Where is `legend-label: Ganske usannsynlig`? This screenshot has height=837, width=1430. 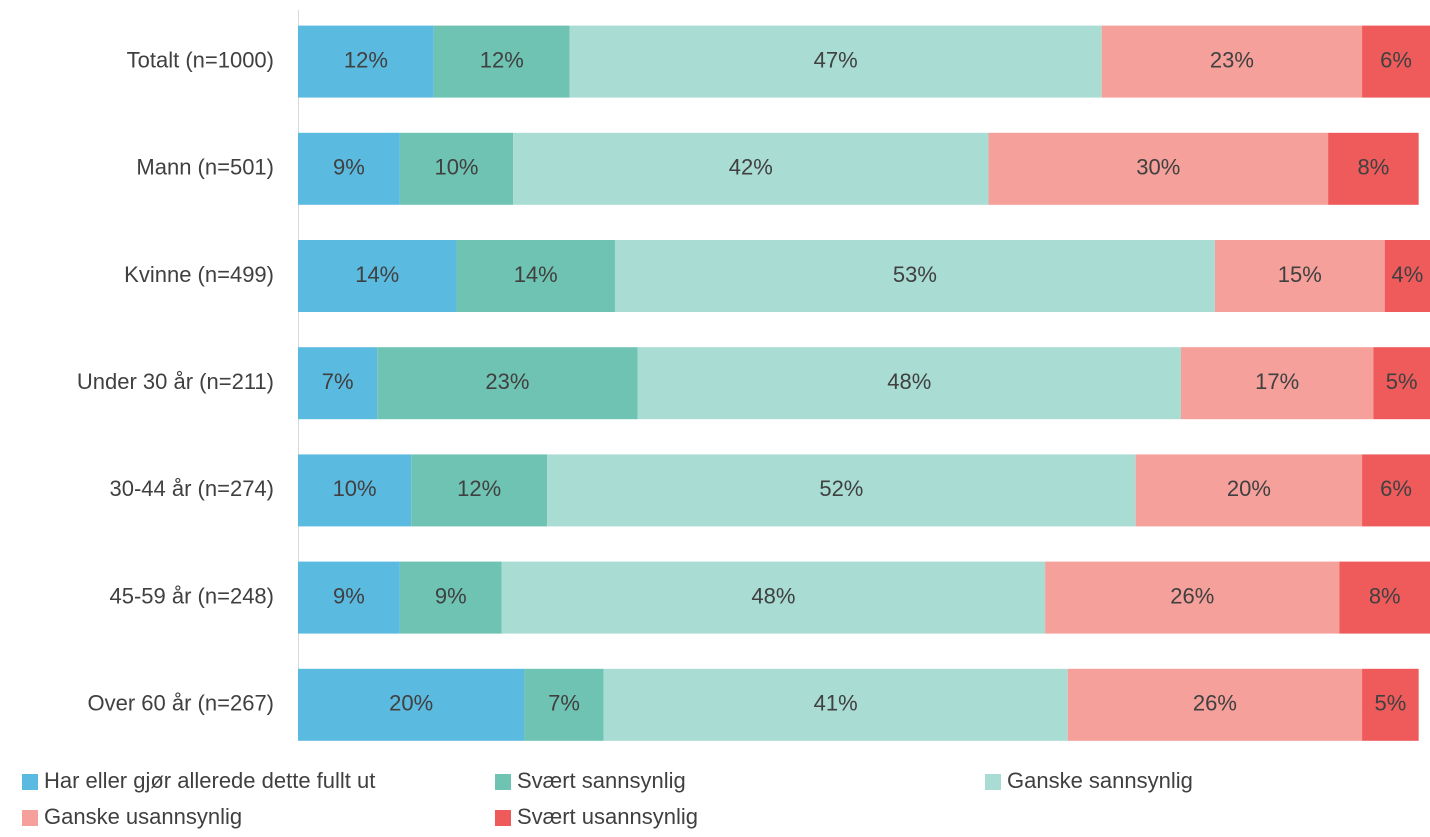 legend-label: Ganske usannsynlig is located at coordinates (143, 816).